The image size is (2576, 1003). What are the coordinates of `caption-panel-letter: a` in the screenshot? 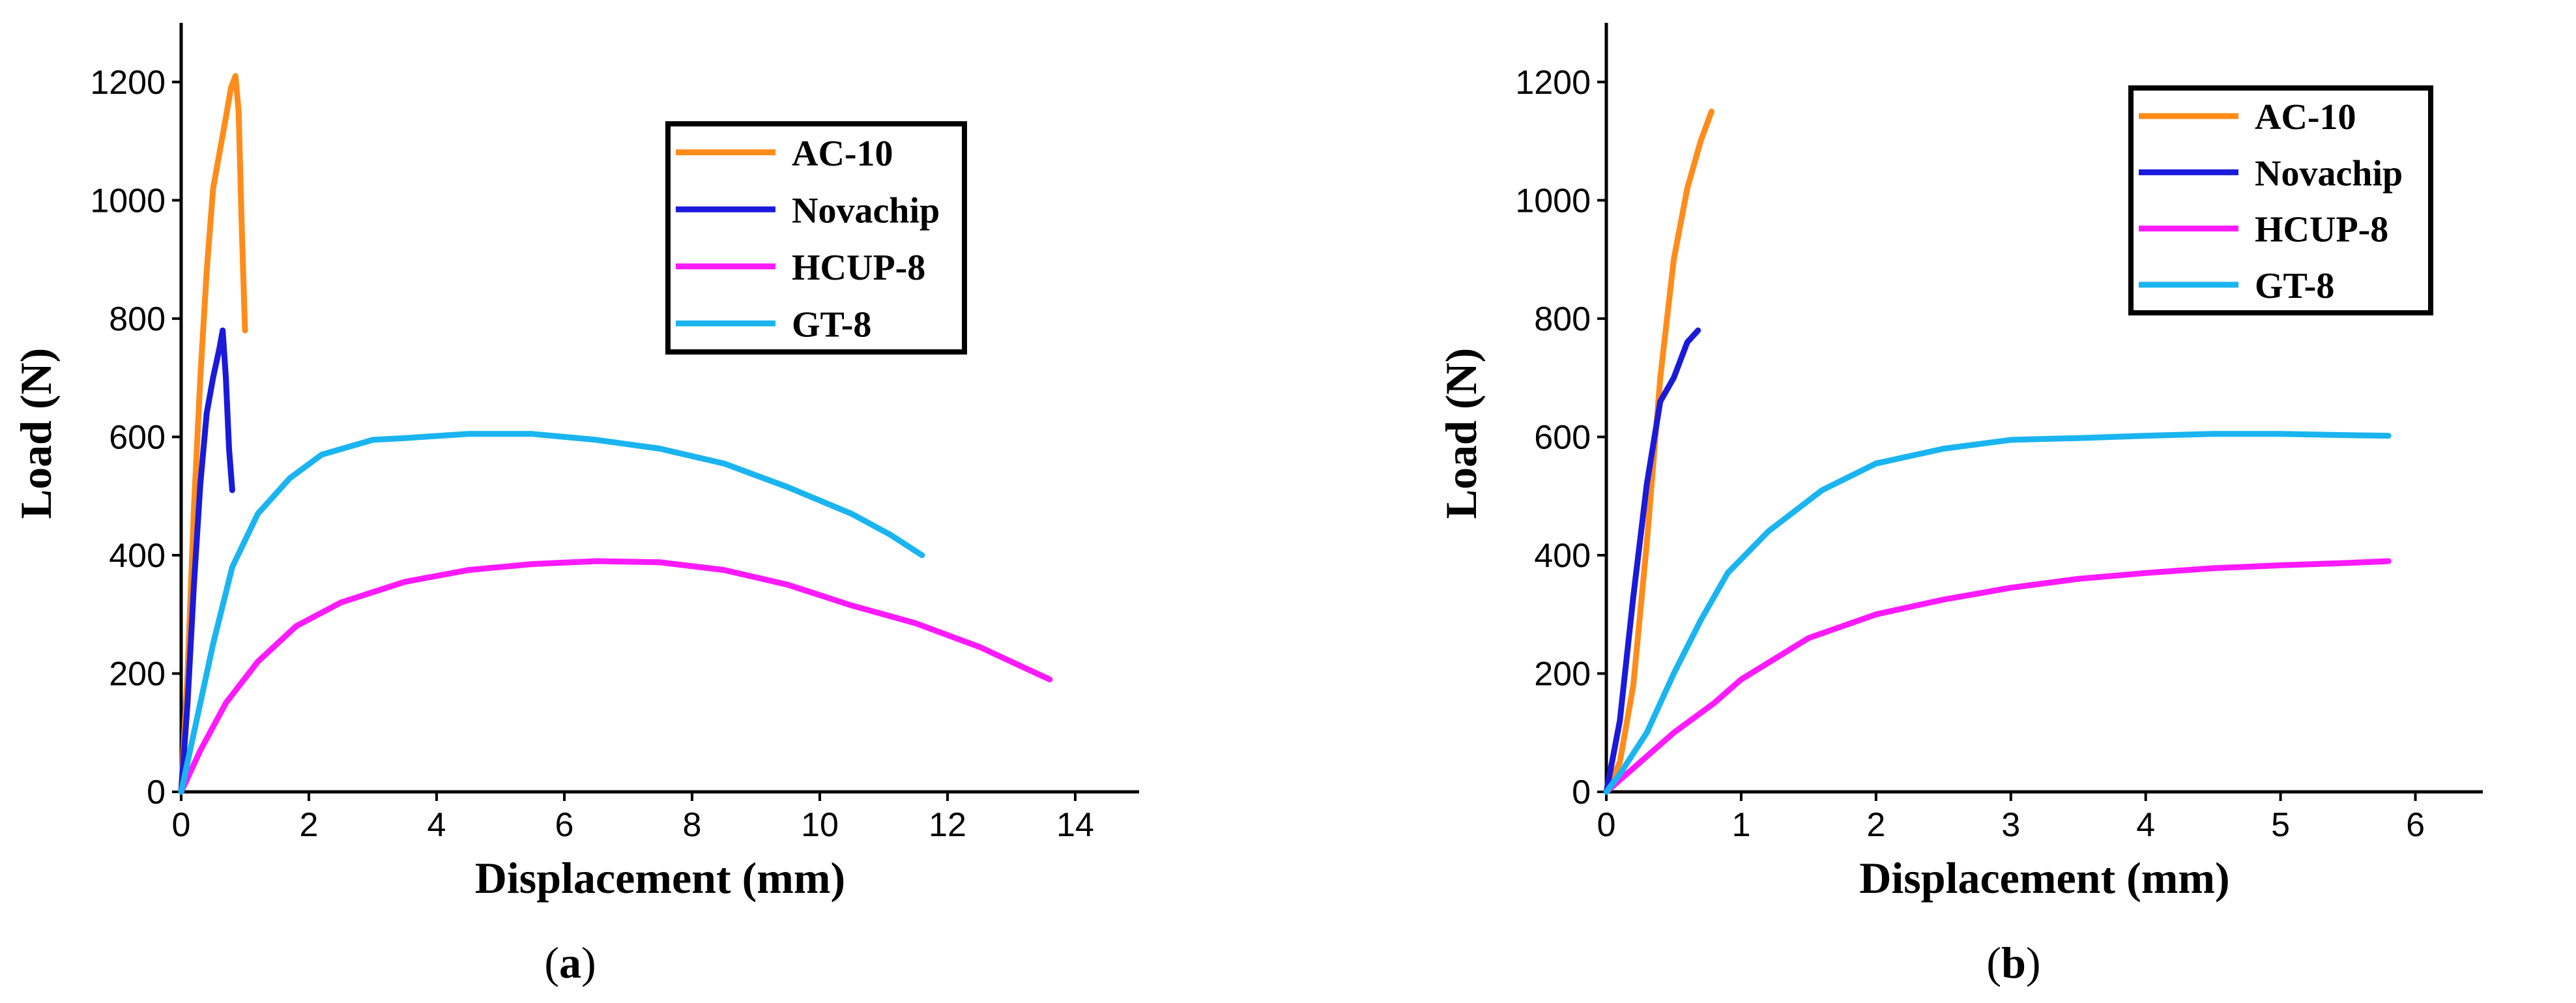 It's located at (570, 963).